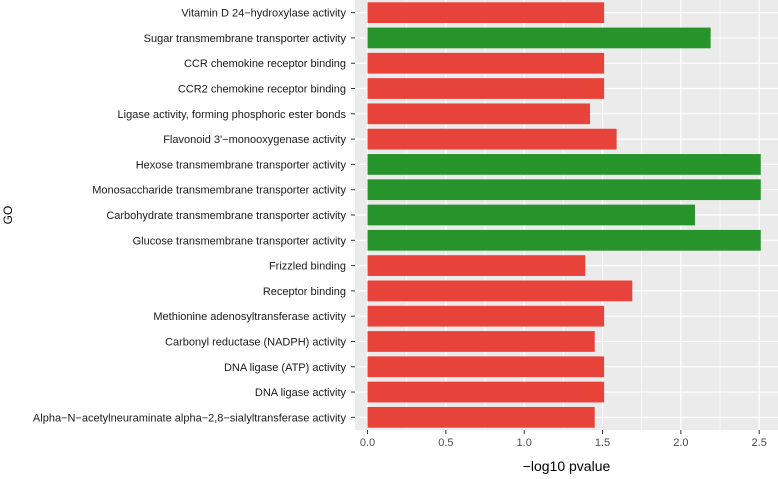 The width and height of the screenshot is (778, 479). What do you see at coordinates (301, 393) in the screenshot?
I see `y-tick-label: DNA ligase activity` at bounding box center [301, 393].